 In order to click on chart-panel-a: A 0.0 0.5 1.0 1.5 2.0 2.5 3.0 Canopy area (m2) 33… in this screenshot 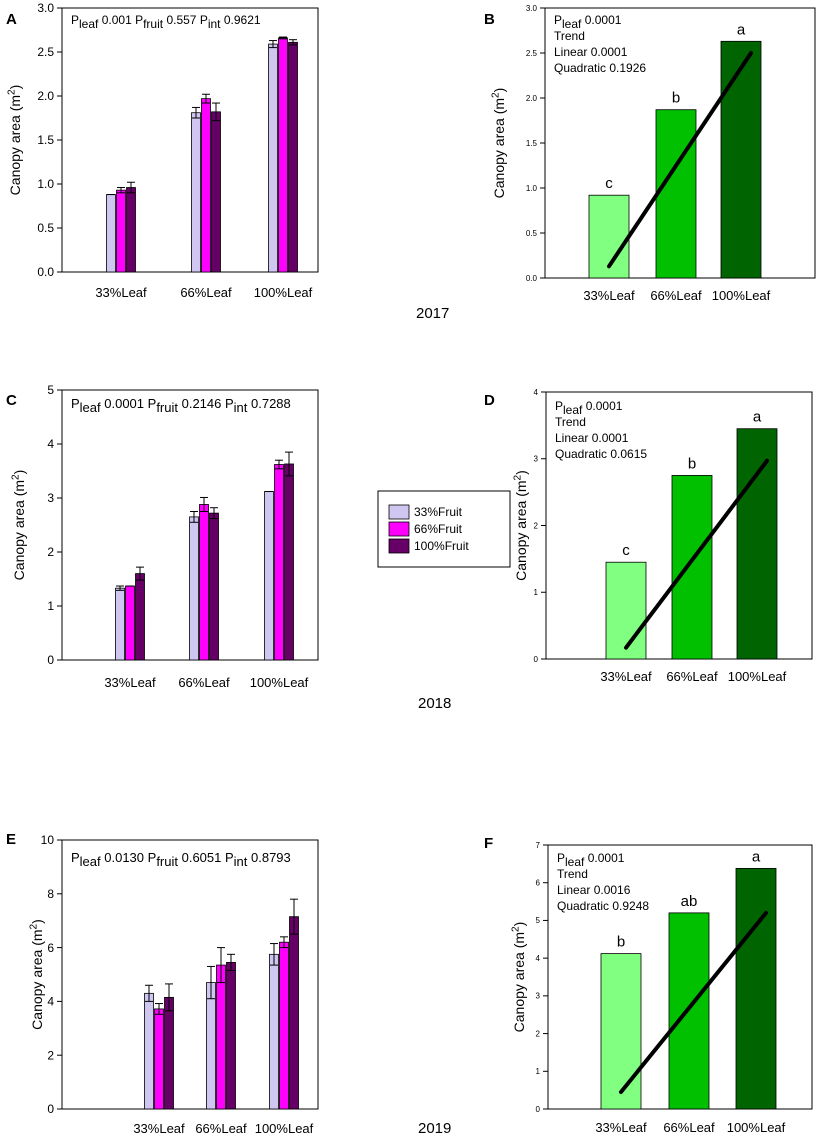, I will do `click(162, 150)`.